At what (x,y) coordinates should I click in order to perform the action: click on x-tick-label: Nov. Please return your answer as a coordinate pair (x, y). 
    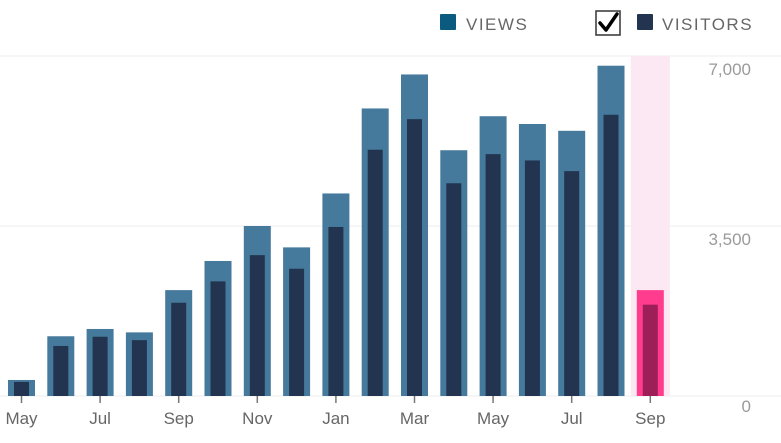
    Looking at the image, I should click on (257, 418).